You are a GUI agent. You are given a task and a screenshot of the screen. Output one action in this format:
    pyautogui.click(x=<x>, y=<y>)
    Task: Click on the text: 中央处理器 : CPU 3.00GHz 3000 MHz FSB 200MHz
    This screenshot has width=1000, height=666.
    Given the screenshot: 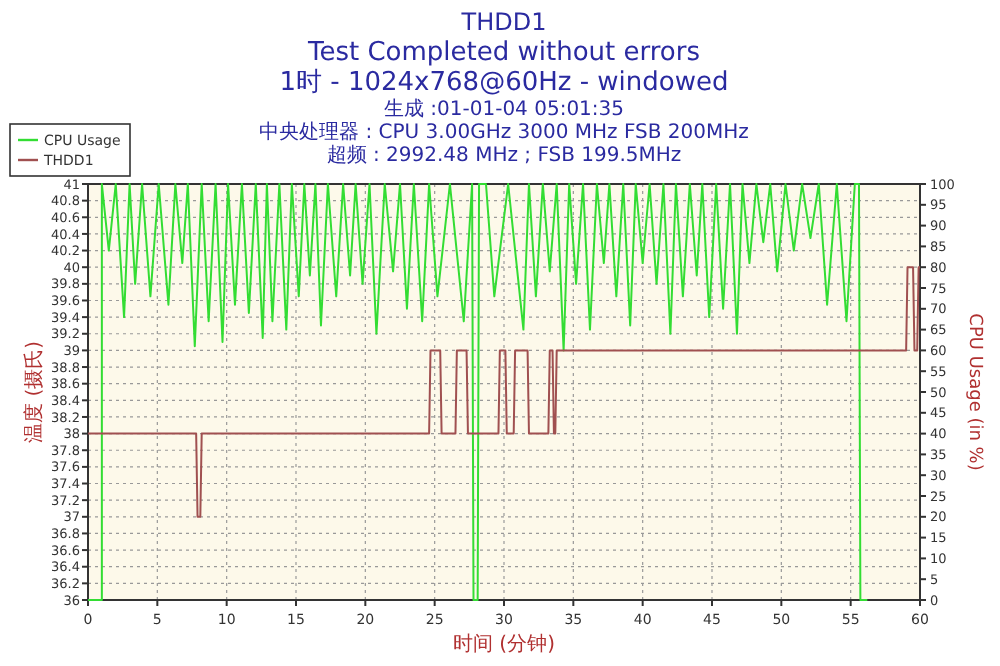 What is the action you would take?
    pyautogui.click(x=504, y=132)
    